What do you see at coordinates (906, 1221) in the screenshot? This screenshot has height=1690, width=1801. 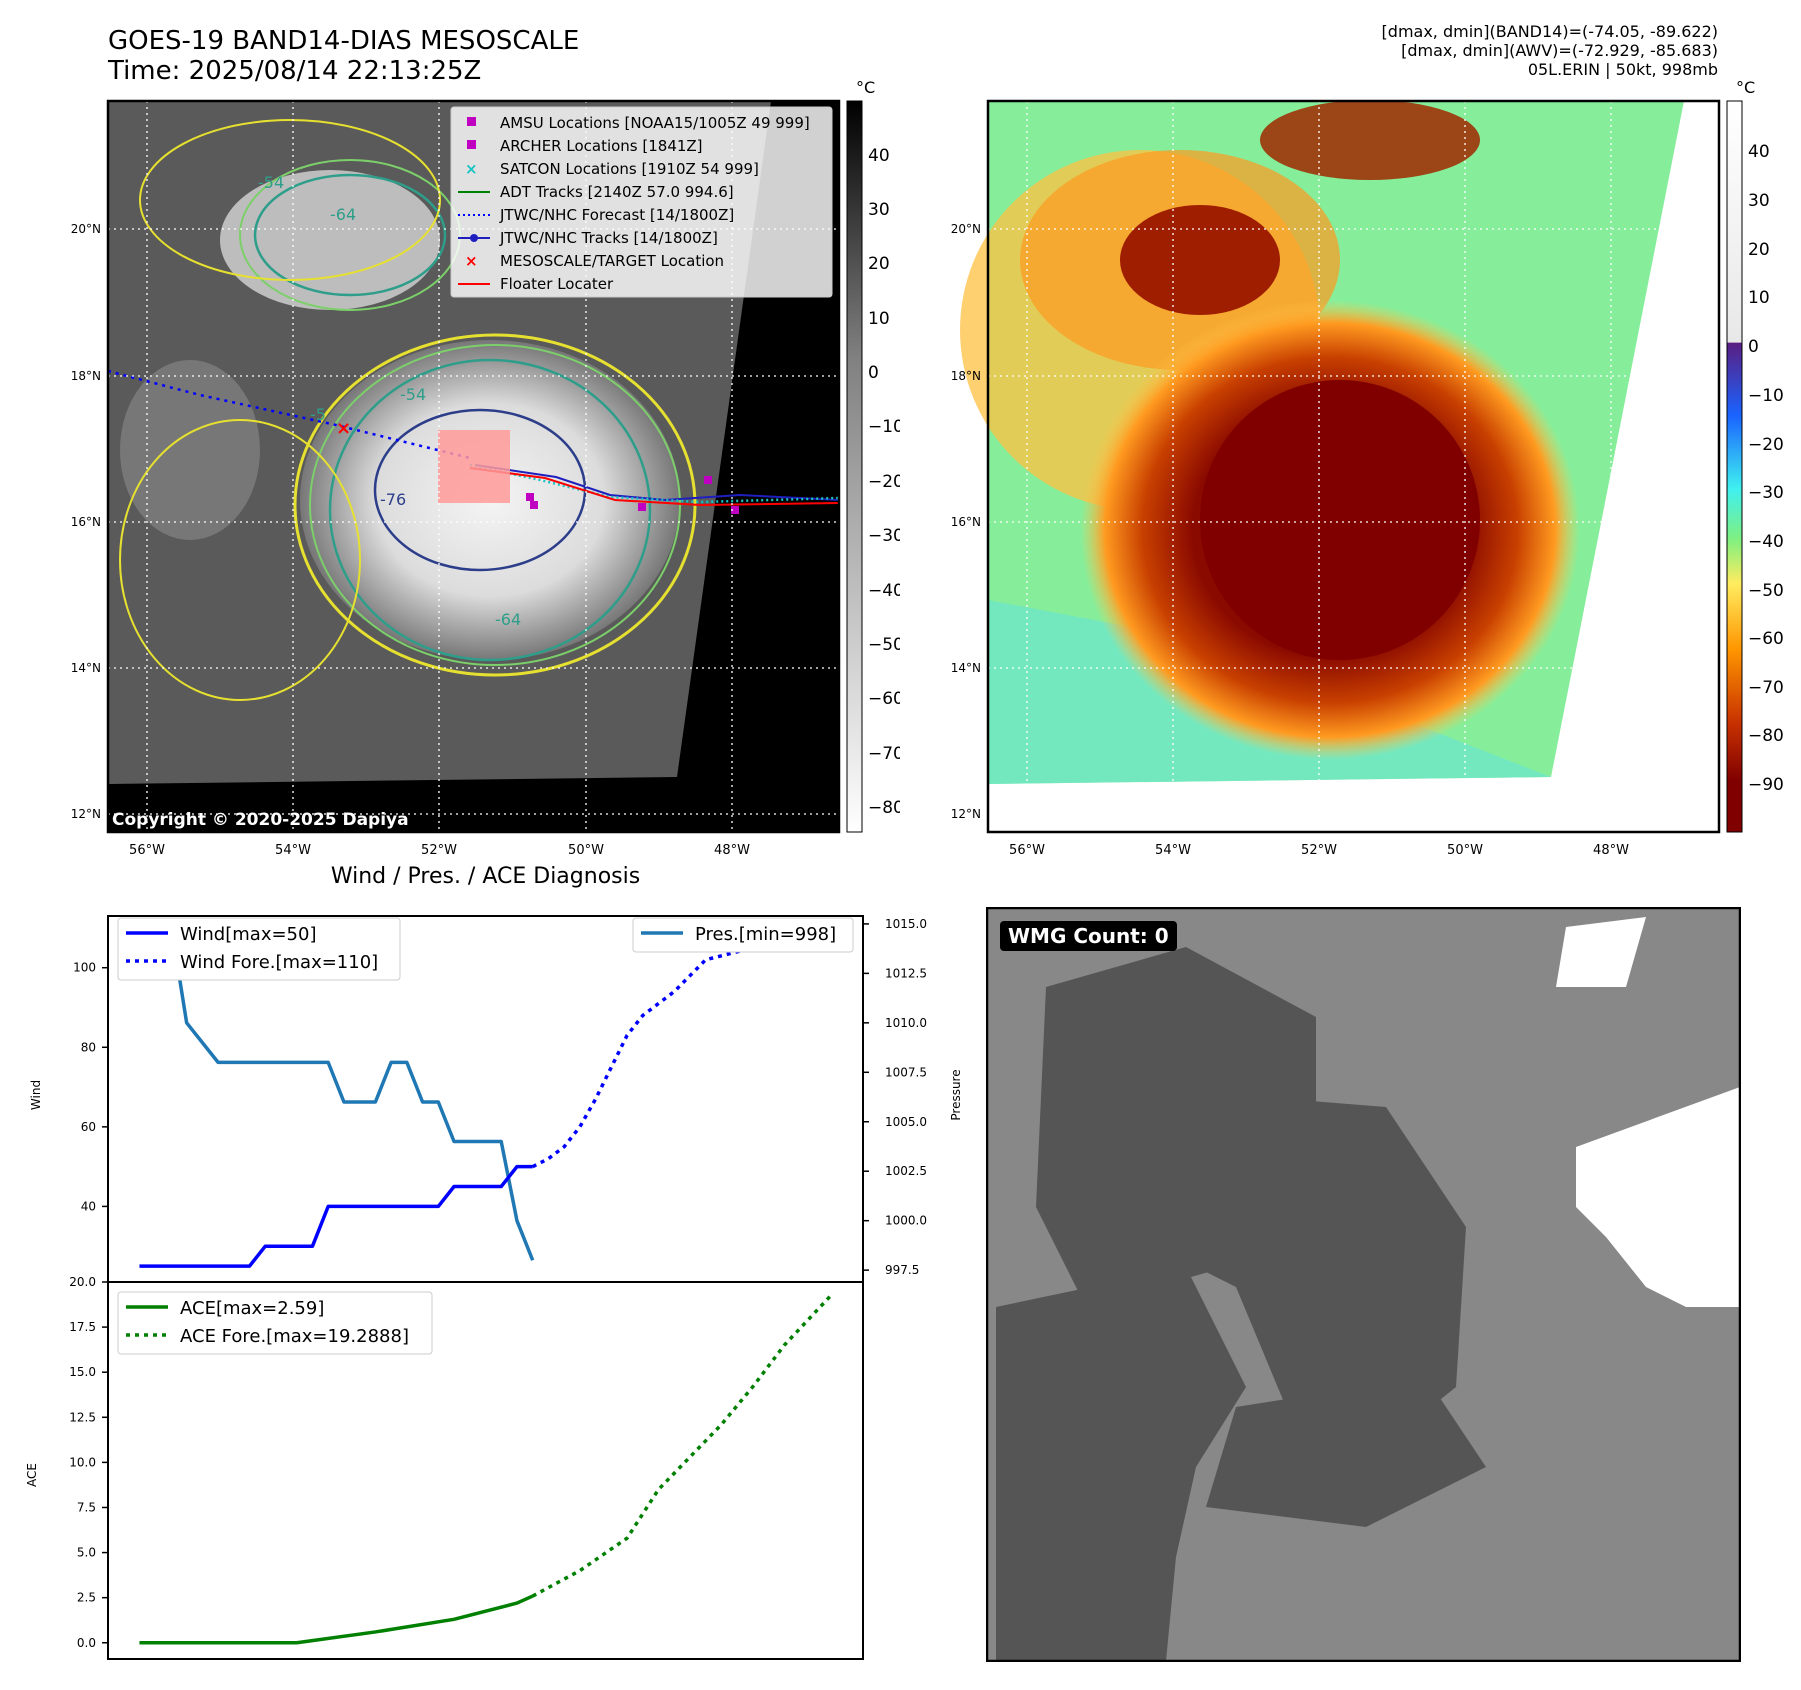 I see `pres-axis-tick-label: 1000.0` at bounding box center [906, 1221].